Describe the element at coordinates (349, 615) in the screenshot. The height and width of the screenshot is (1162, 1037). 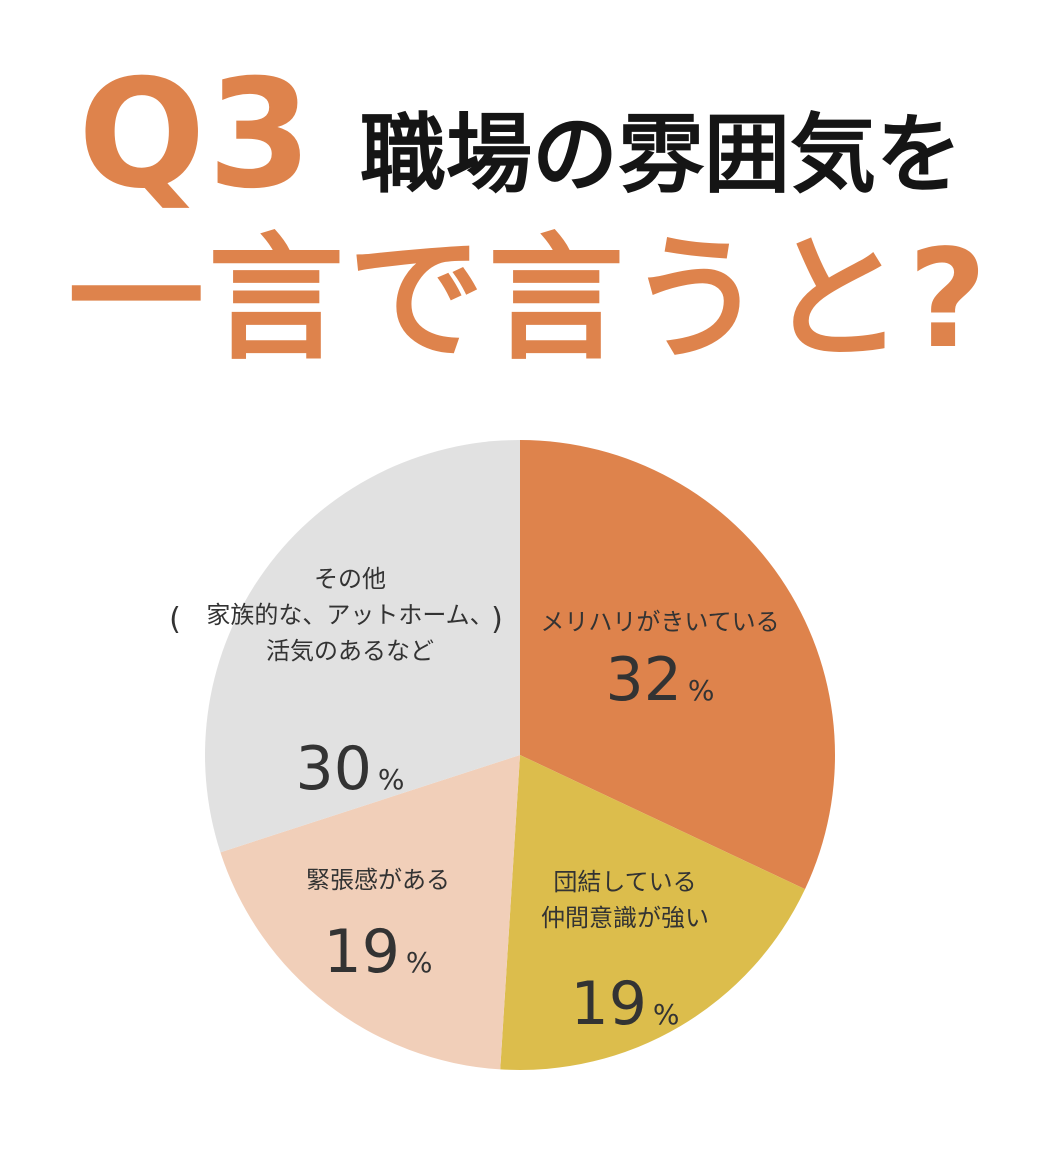
I see `slice-4-label-line-2: 家族的な、アットホーム、` at that location.